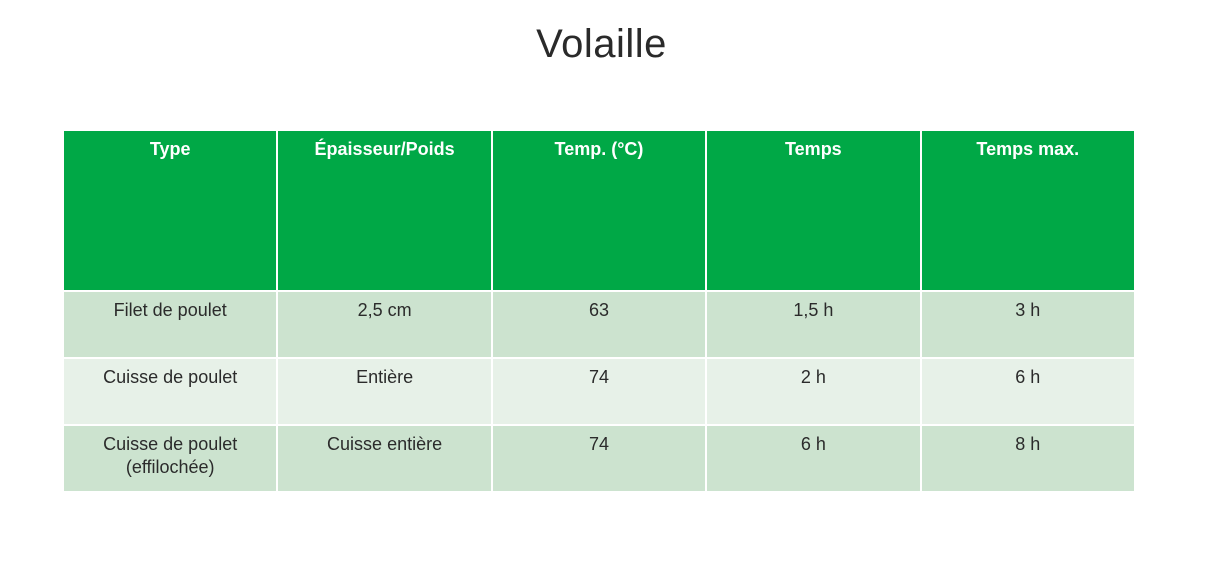 The image size is (1218, 563). I want to click on cell-type: Cuisse de poulet, so click(170, 391).